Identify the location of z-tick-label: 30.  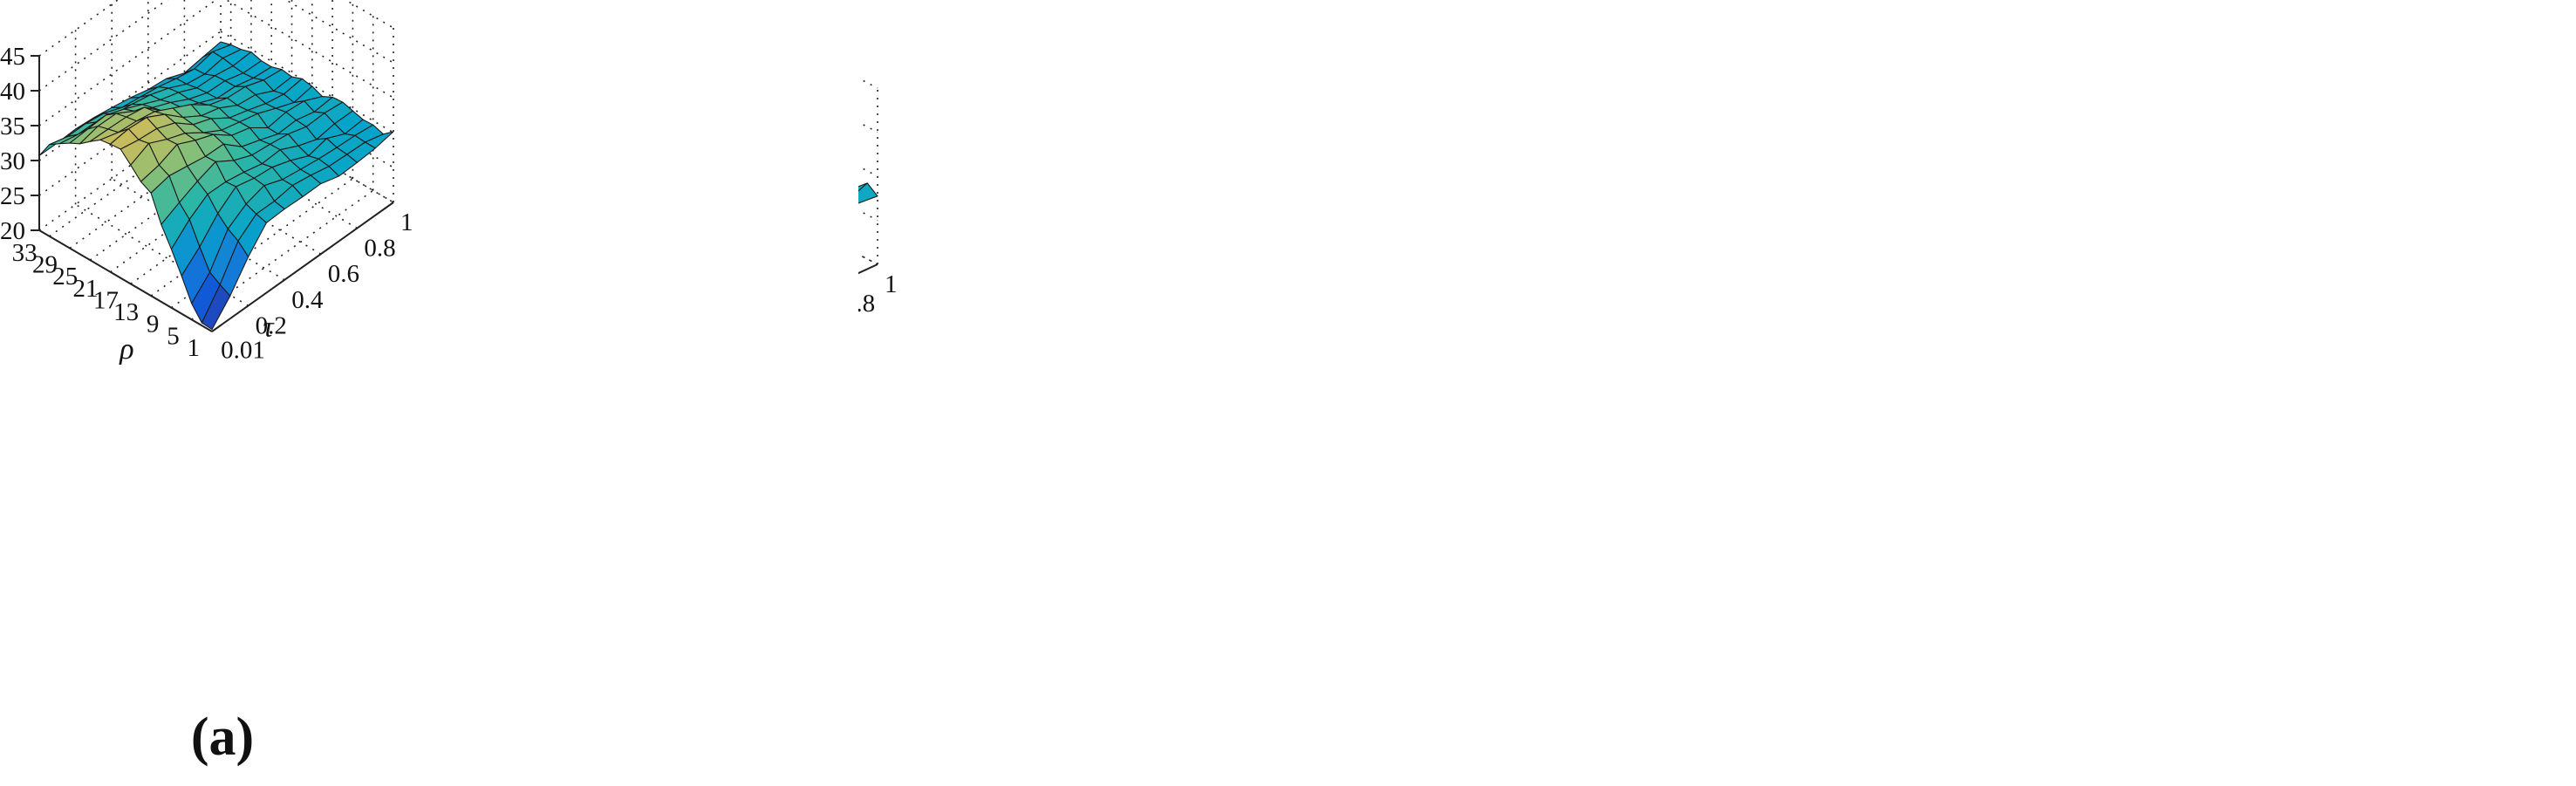
(12, 161).